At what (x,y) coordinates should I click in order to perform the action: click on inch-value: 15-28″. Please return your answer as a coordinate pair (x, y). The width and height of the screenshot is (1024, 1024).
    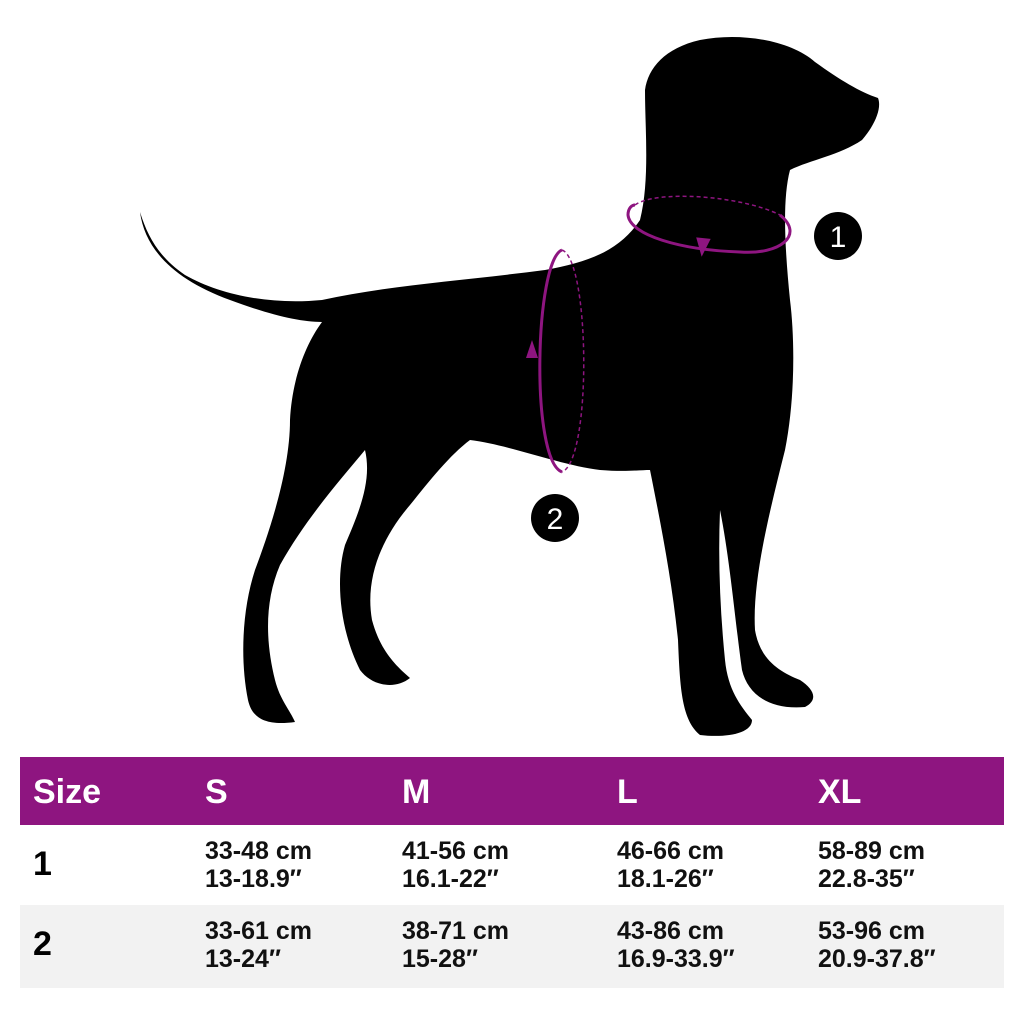
    Looking at the image, I should click on (440, 959).